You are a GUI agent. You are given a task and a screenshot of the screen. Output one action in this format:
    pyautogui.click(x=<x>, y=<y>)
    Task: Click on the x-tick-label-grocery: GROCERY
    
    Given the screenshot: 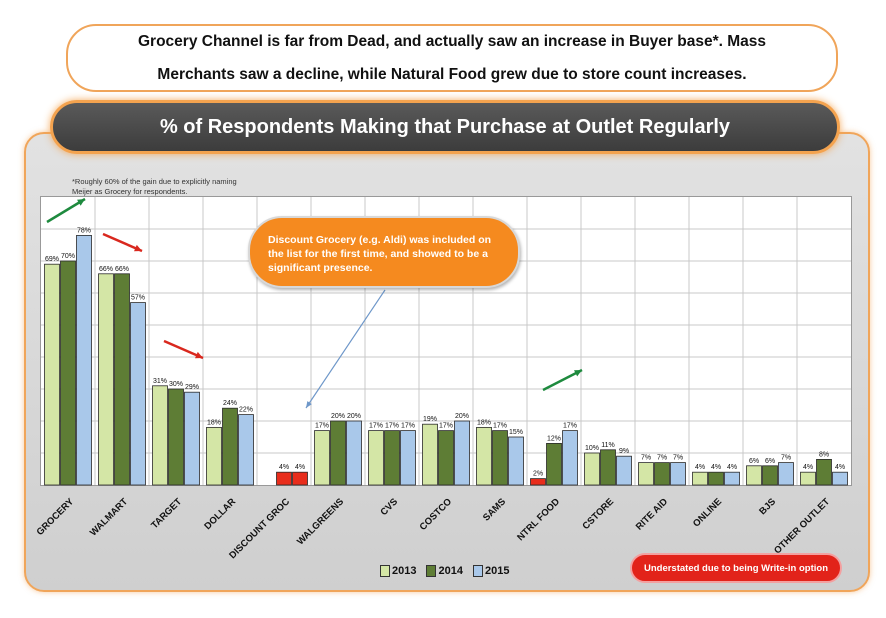 What is the action you would take?
    pyautogui.click(x=56, y=517)
    